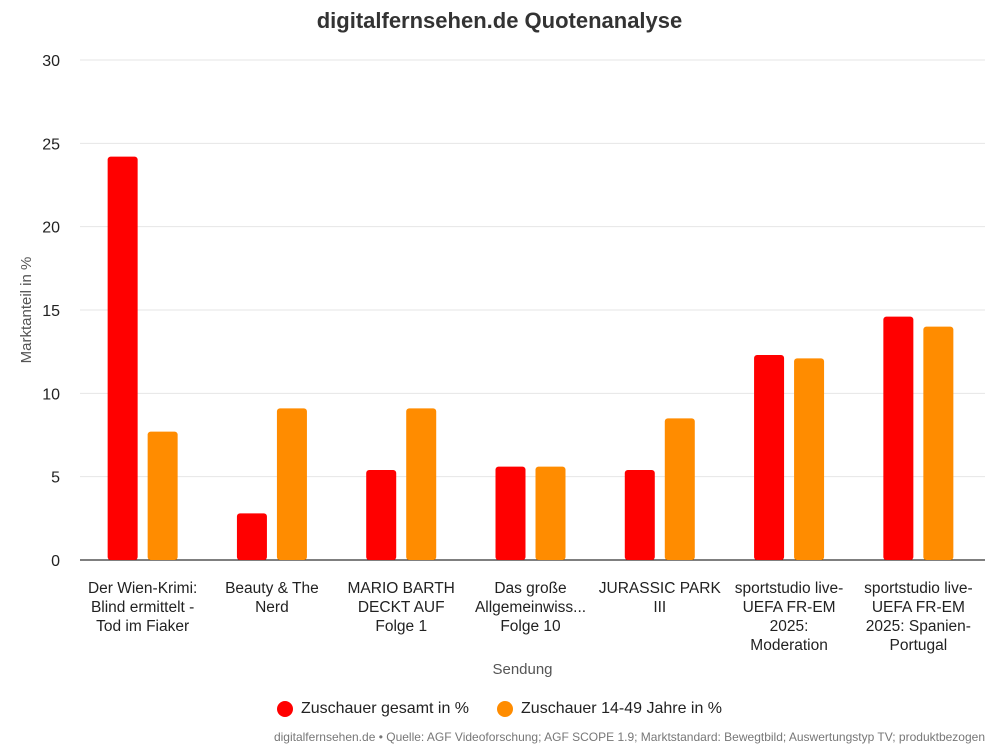  I want to click on legend-swatch-total, so click(284, 709).